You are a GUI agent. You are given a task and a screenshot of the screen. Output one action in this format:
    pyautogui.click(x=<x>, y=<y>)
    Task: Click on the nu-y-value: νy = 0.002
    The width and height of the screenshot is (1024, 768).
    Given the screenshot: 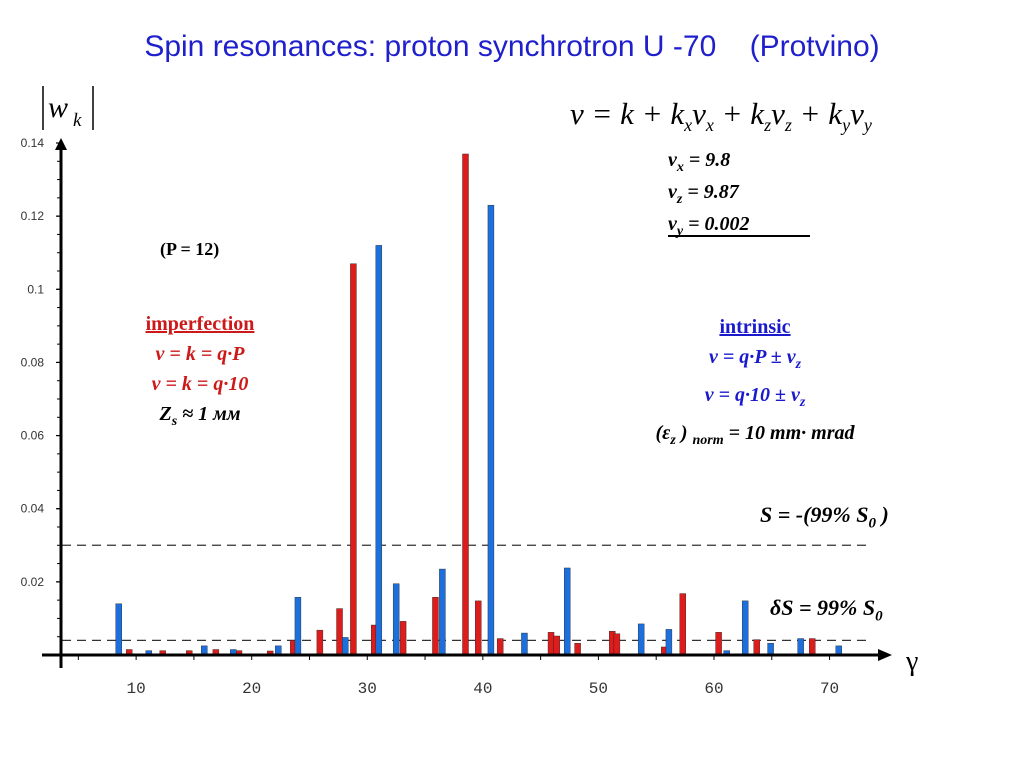 What is the action you would take?
    pyautogui.click(x=709, y=226)
    